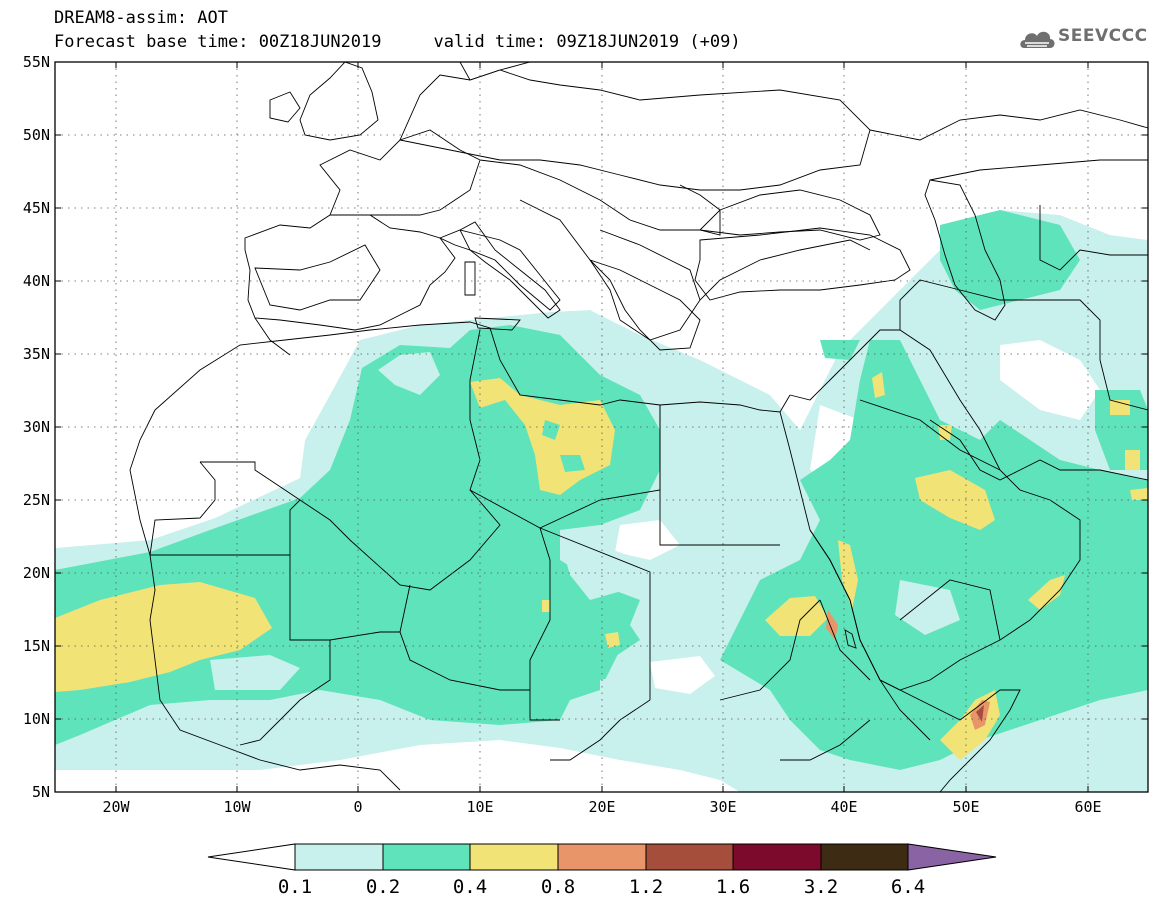 Image resolution: width=1165 pixels, height=905 pixels. What do you see at coordinates (1037, 39) in the screenshot?
I see `cloud-logo-icon` at bounding box center [1037, 39].